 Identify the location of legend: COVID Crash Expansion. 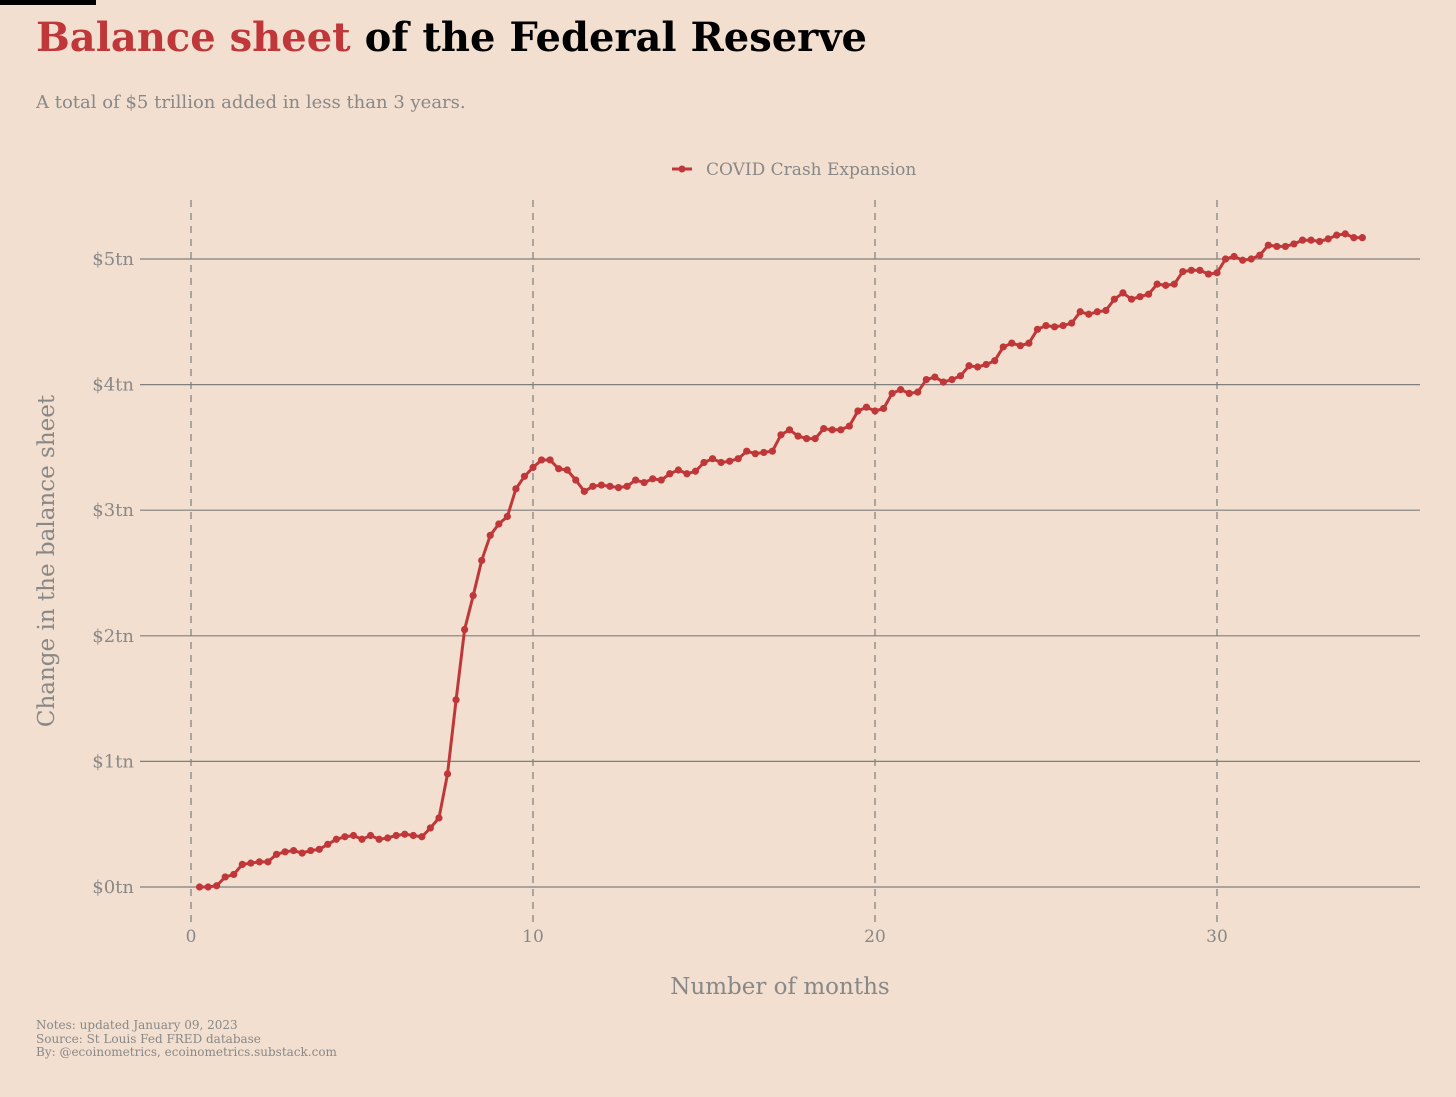
(794, 170).